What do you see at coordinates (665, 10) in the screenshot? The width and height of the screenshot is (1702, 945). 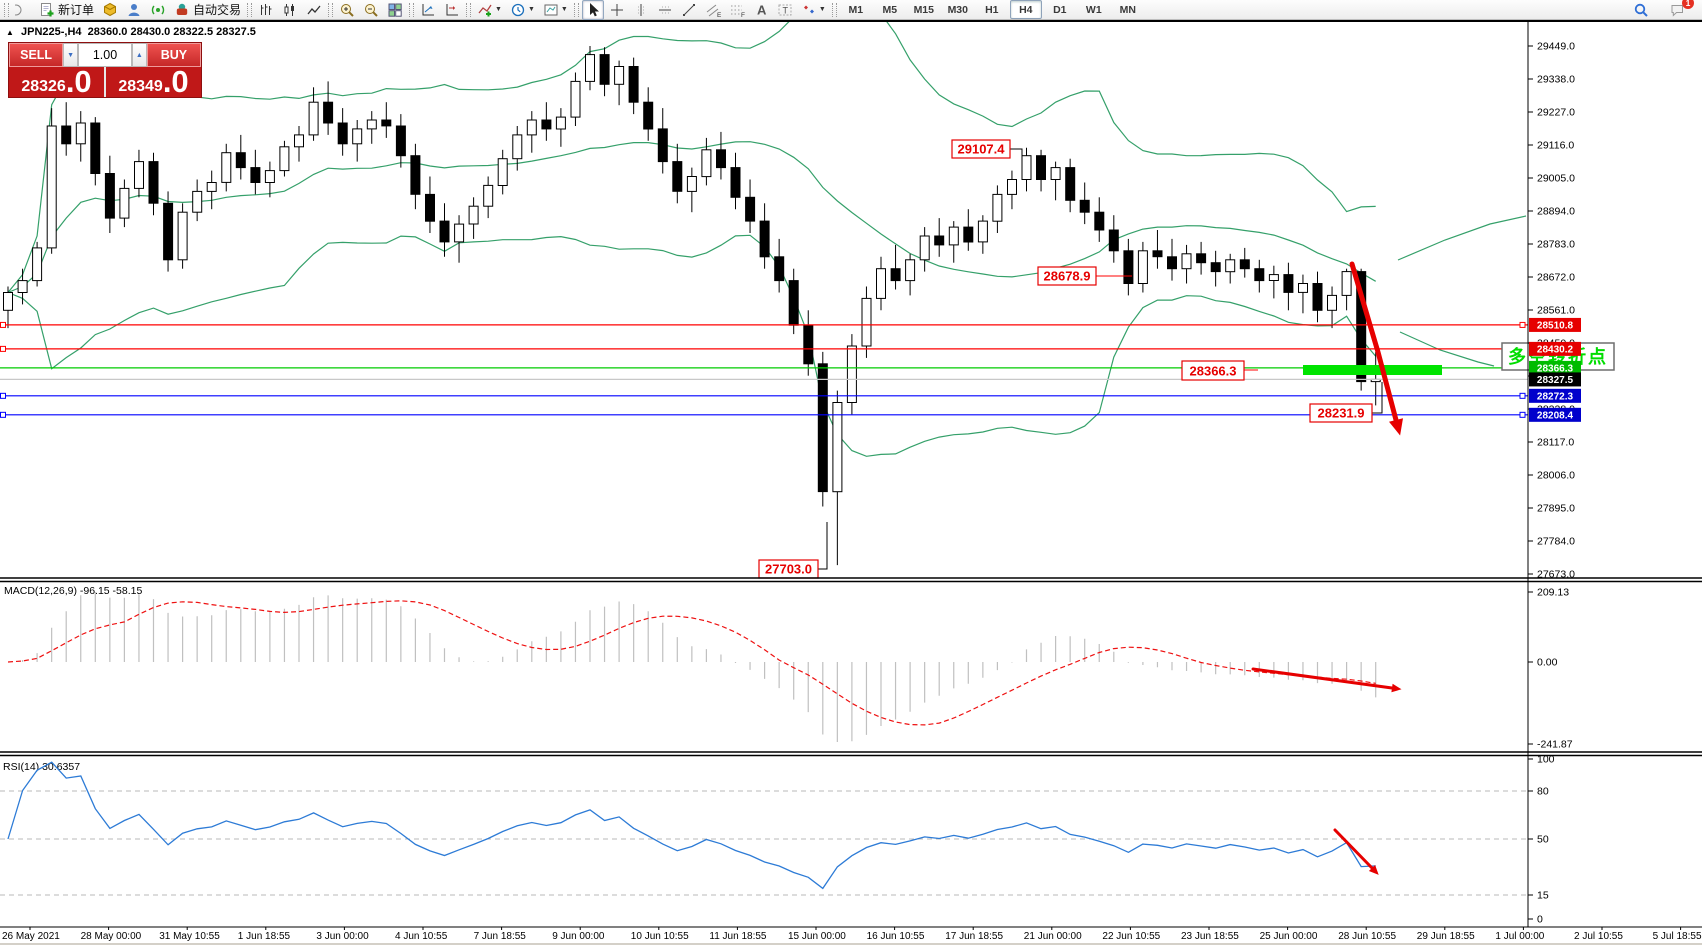 I see `horizontal-line-button` at bounding box center [665, 10].